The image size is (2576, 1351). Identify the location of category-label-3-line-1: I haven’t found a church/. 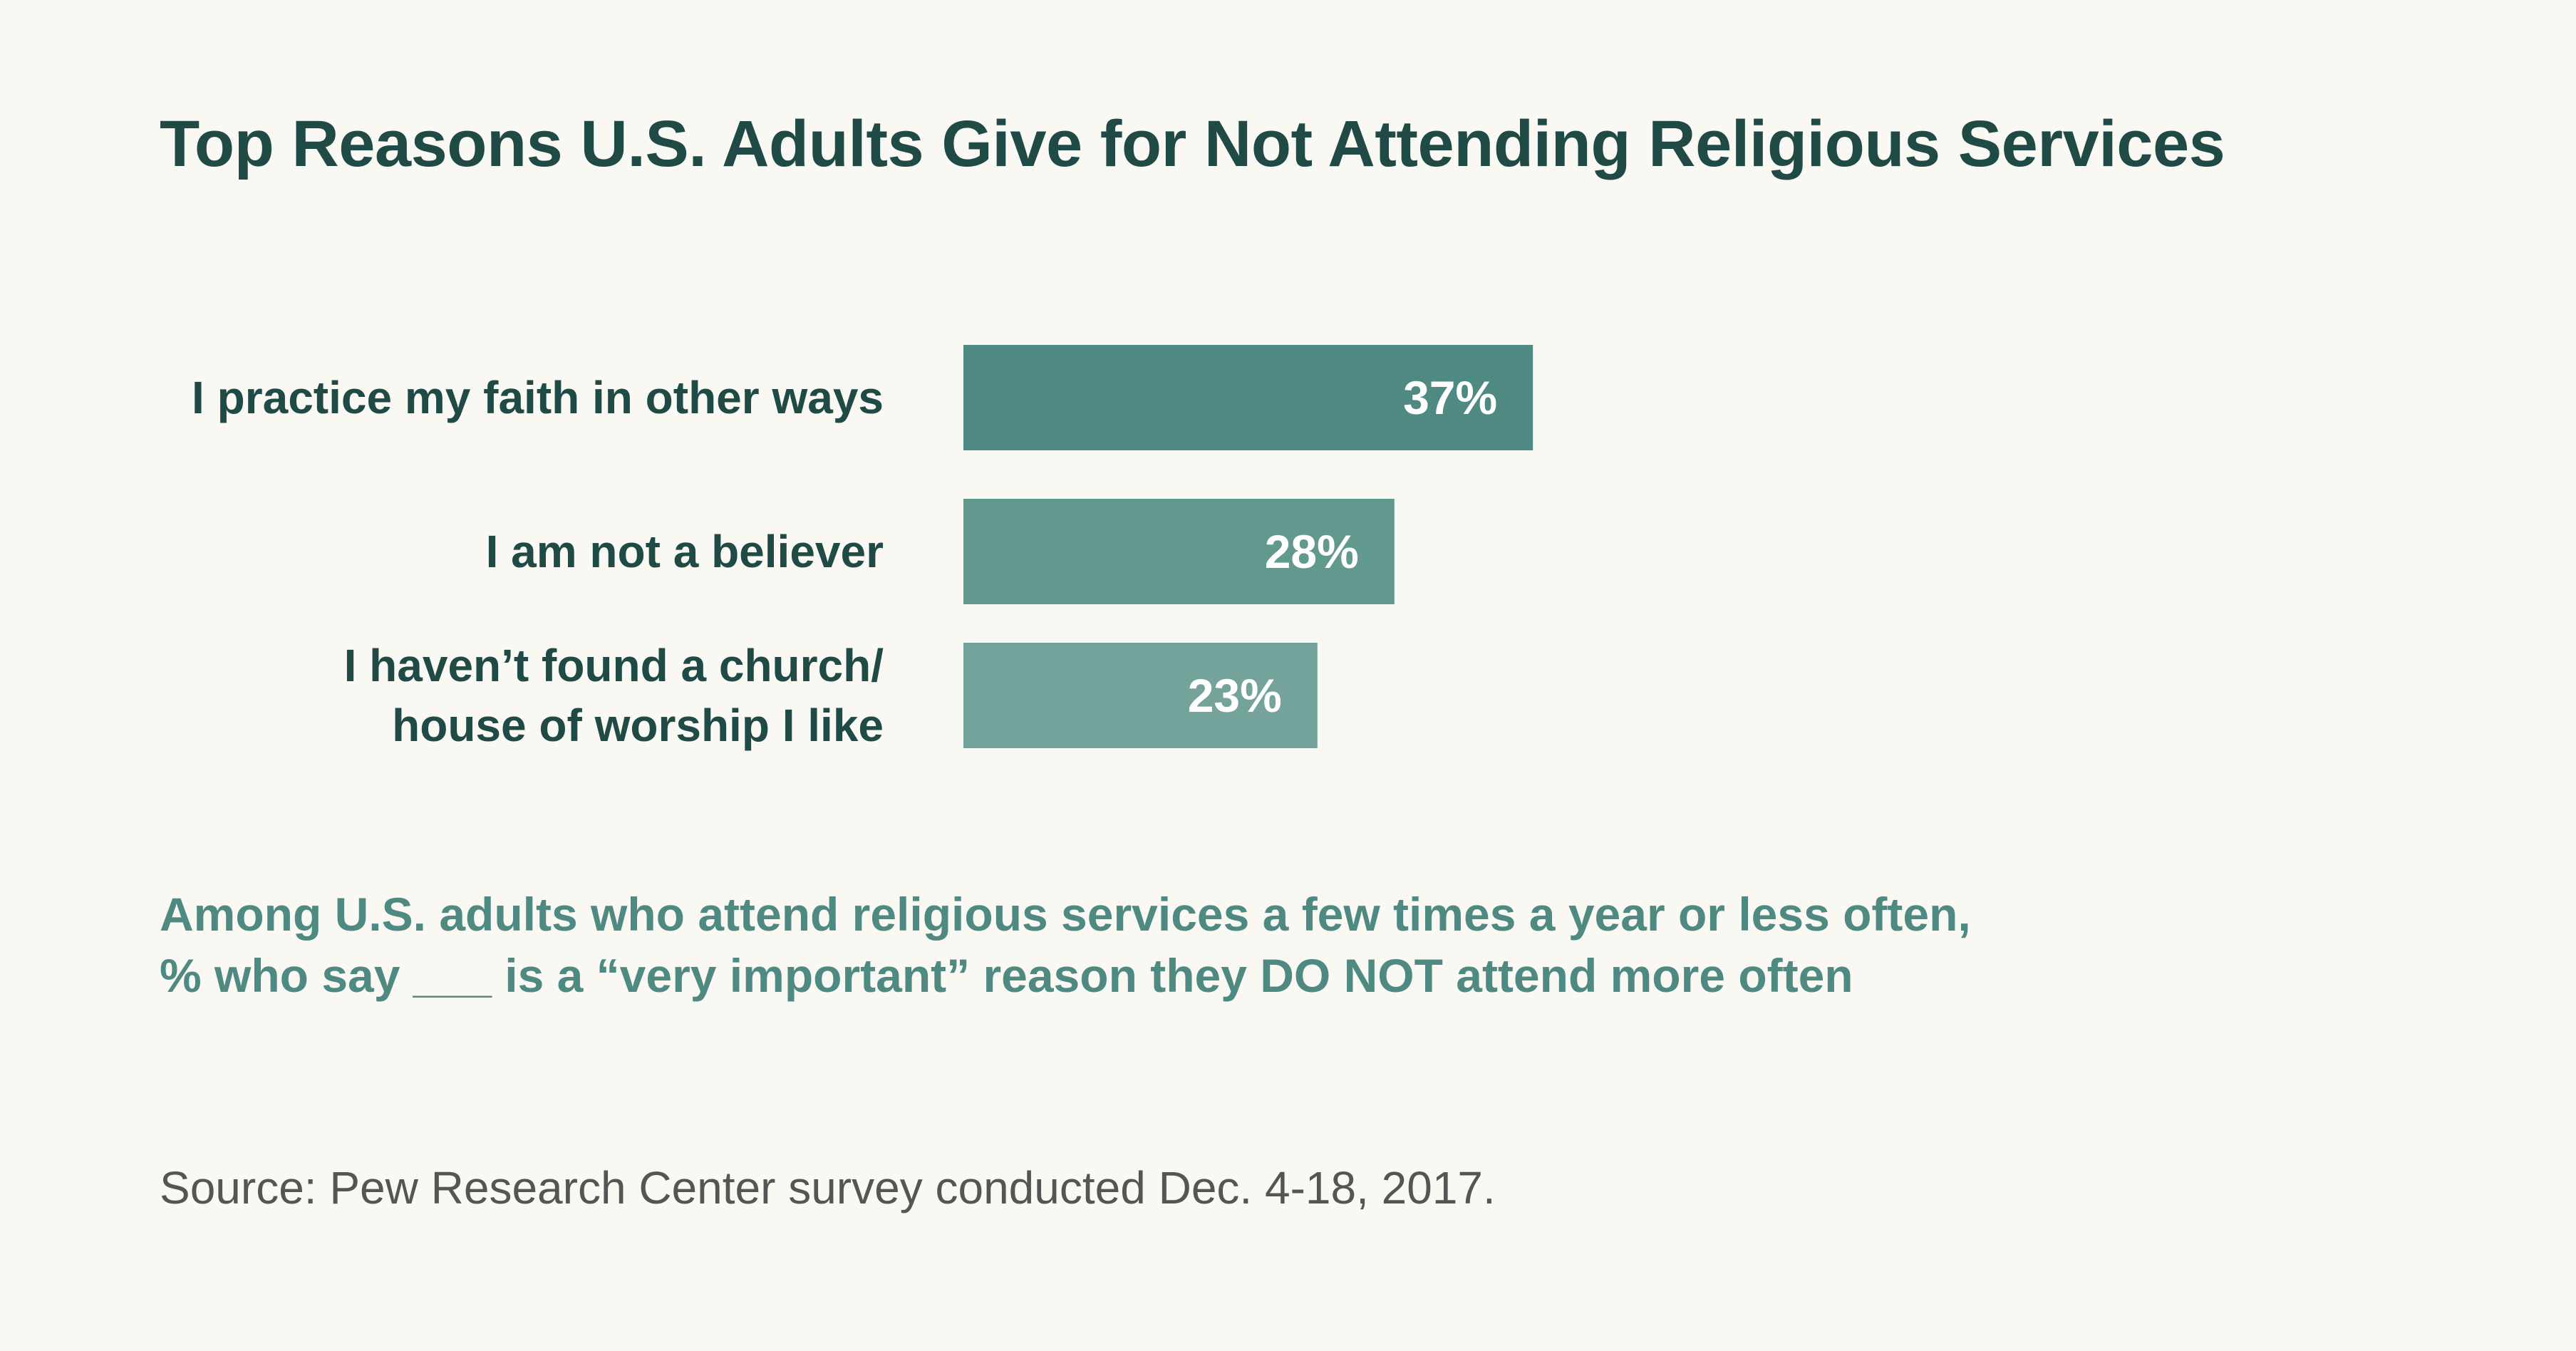
(614, 665).